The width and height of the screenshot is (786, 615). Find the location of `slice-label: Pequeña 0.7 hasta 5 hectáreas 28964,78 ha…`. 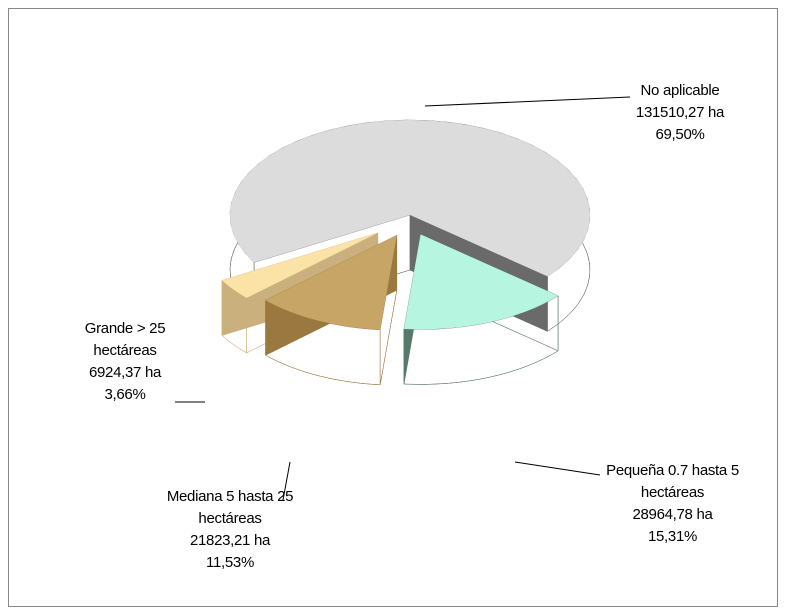

slice-label: Pequeña 0.7 hasta 5 hectáreas 28964,78 ha… is located at coordinates (672, 504).